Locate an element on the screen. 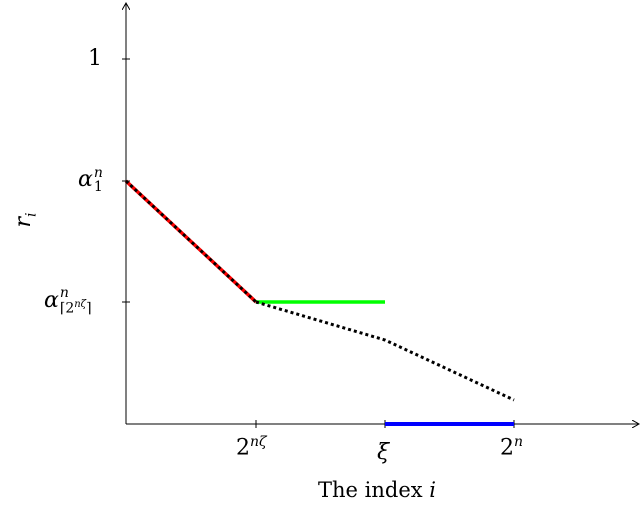 The image size is (640, 506). x-axis-label-text: The index is located at coordinates (374, 490).